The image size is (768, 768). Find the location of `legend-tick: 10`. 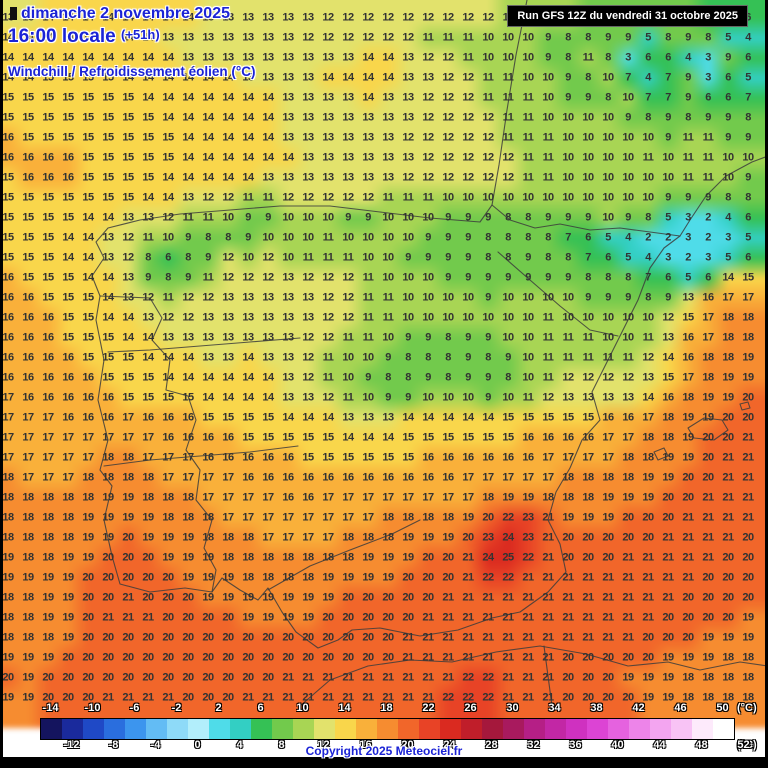

legend-tick: 10 is located at coordinates (302, 708).